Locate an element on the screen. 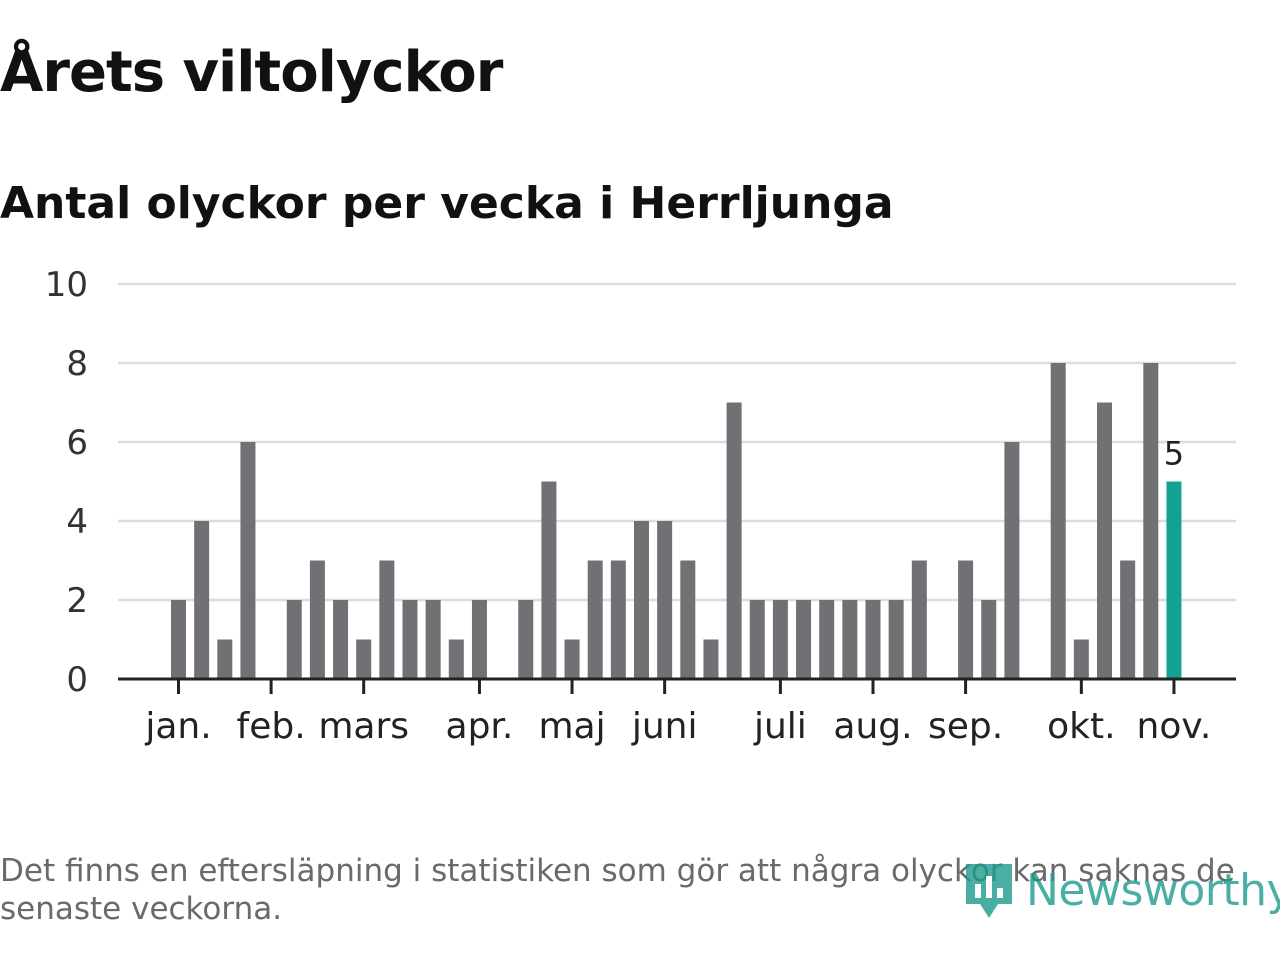 The image size is (1280, 960). chart-title: Årets viltolyckor is located at coordinates (251, 72).